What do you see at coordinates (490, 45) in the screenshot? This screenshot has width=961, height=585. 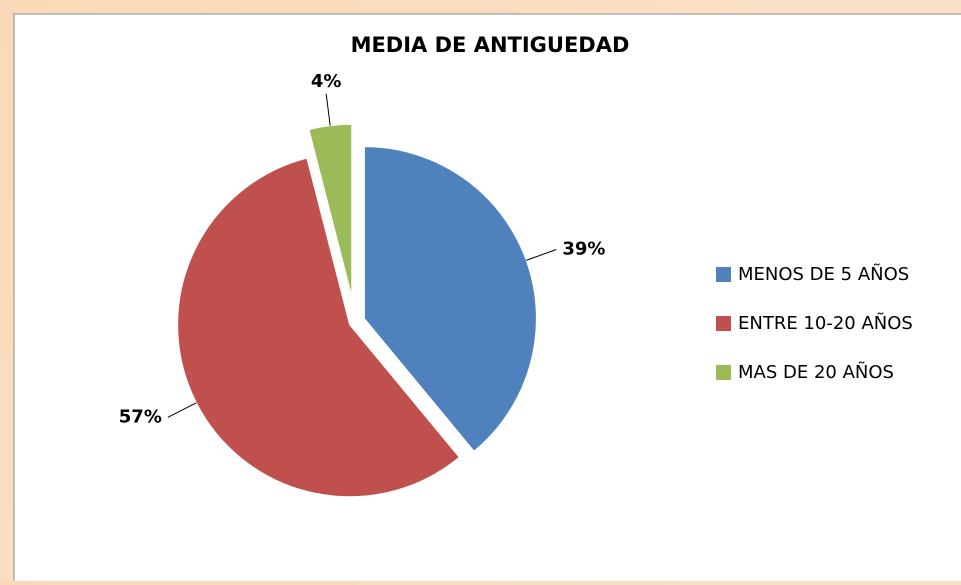 I see `chart-title: MEDIA DE ANTIGUEDAD` at bounding box center [490, 45].